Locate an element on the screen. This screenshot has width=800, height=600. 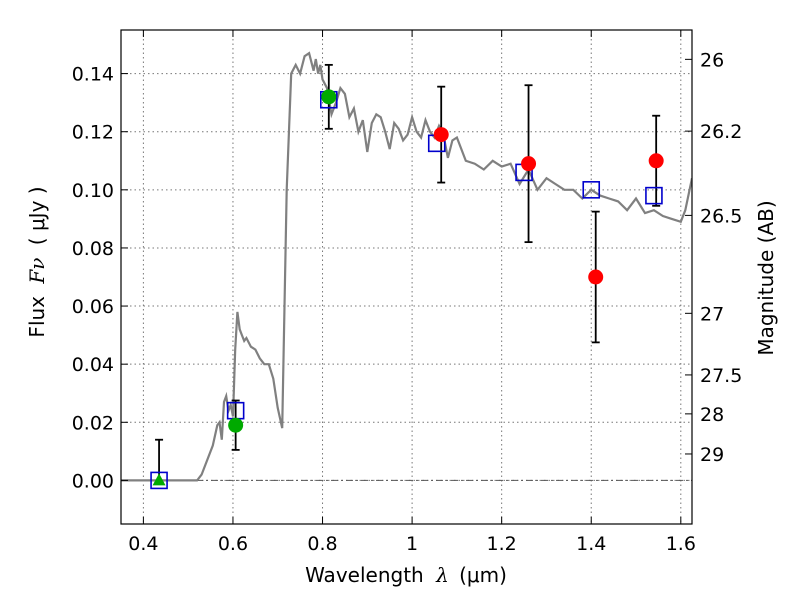
y-tick-label: 0.08 is located at coordinates (93, 249).